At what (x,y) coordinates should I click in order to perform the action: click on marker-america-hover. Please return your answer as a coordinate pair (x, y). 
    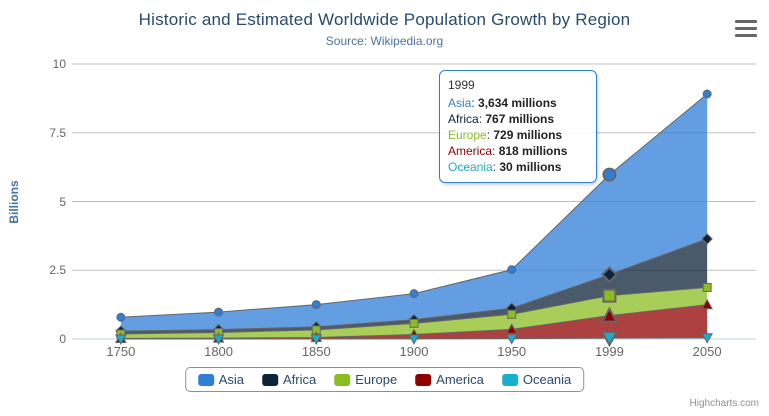
    Looking at the image, I should click on (609, 314).